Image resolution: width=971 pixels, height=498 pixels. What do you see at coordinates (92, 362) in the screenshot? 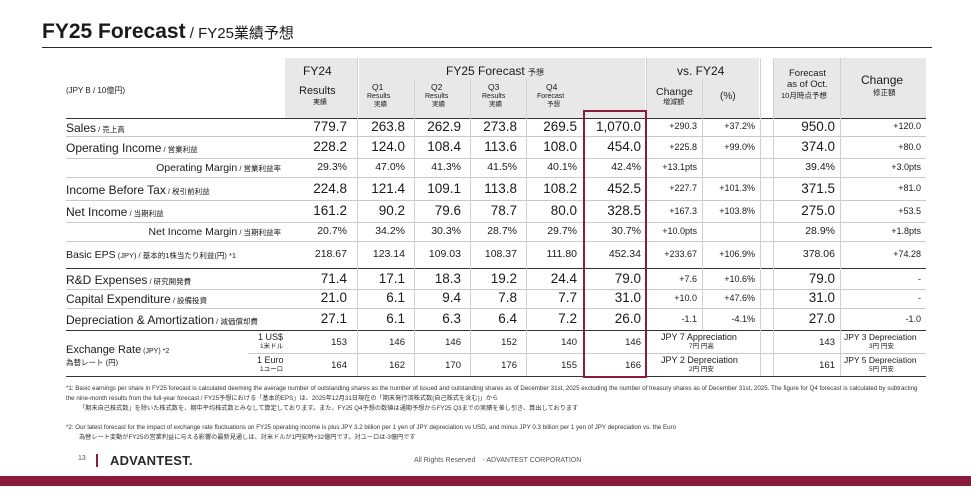
I see `fx-label-jp: 為替レート (円)` at bounding box center [92, 362].